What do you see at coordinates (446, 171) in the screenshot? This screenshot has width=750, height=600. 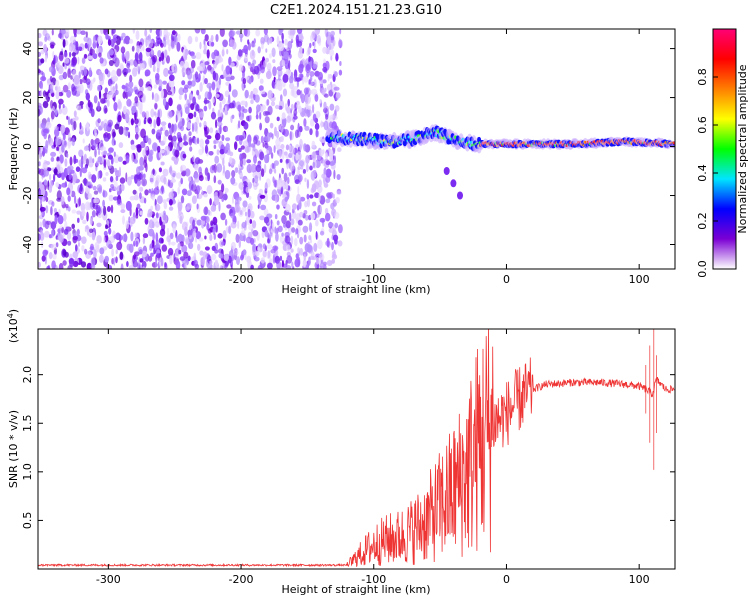 I see `spectrogram-branch-blob` at bounding box center [446, 171].